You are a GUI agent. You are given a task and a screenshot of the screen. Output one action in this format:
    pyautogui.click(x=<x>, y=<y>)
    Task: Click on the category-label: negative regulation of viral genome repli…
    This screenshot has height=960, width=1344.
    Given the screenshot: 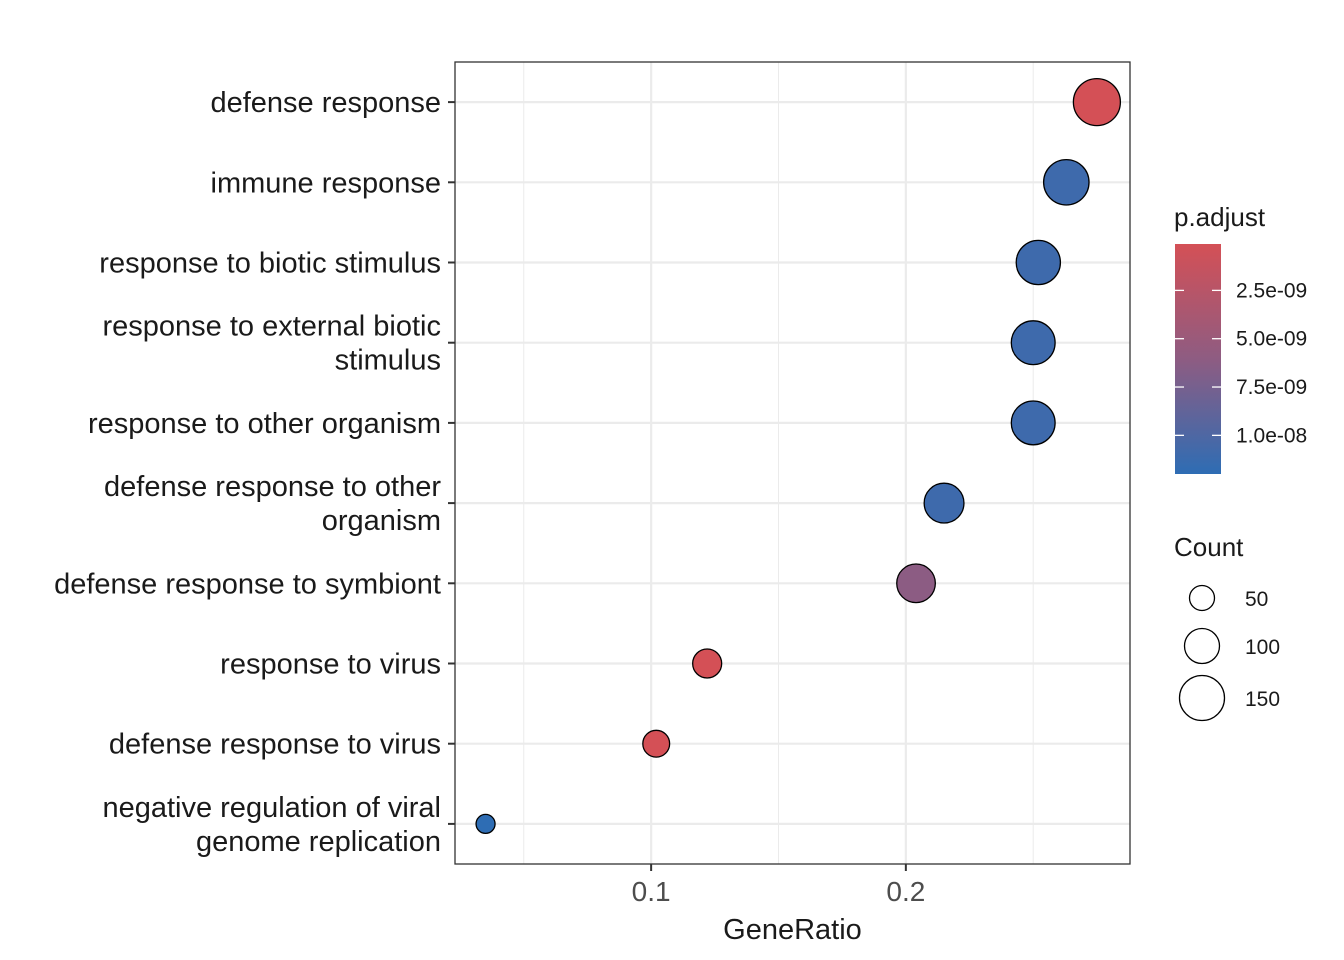 What is the action you would take?
    pyautogui.click(x=271, y=825)
    